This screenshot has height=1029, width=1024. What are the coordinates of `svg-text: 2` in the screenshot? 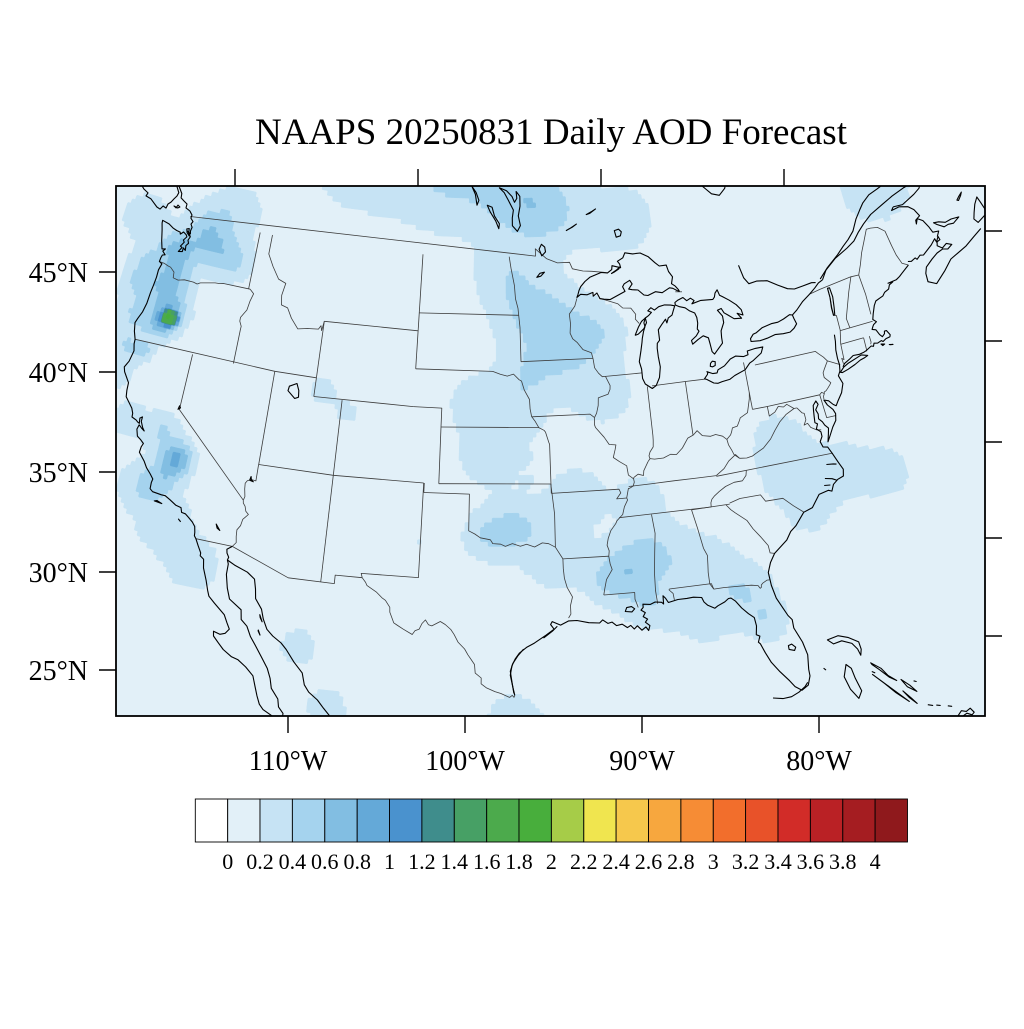 It's located at (551, 861).